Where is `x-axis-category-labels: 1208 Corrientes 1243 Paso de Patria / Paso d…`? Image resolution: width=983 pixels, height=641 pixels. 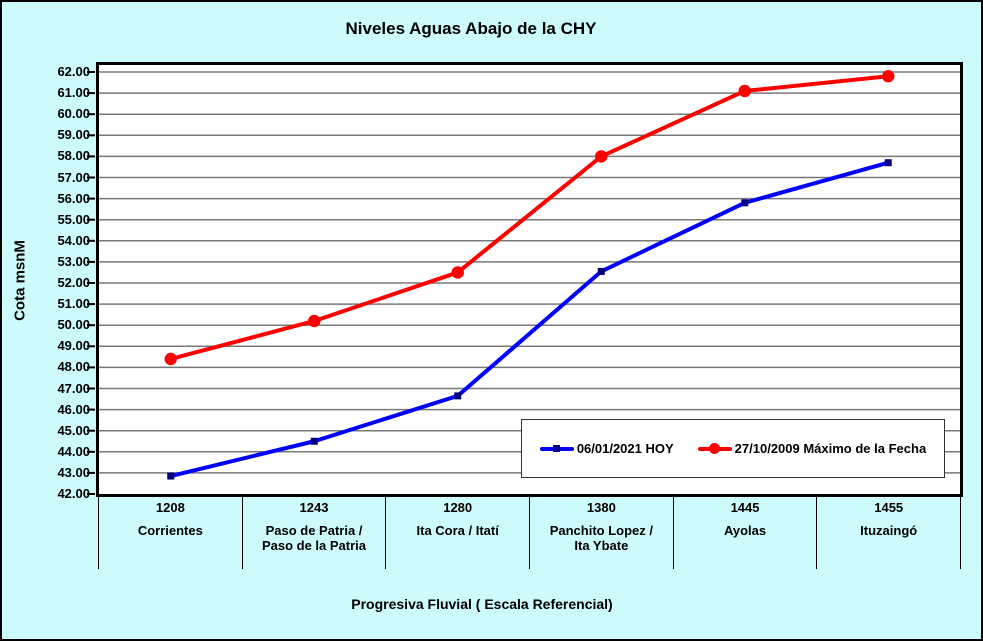 x-axis-category-labels: 1208 Corrientes 1243 Paso de Patria / Paso d… is located at coordinates (530, 531).